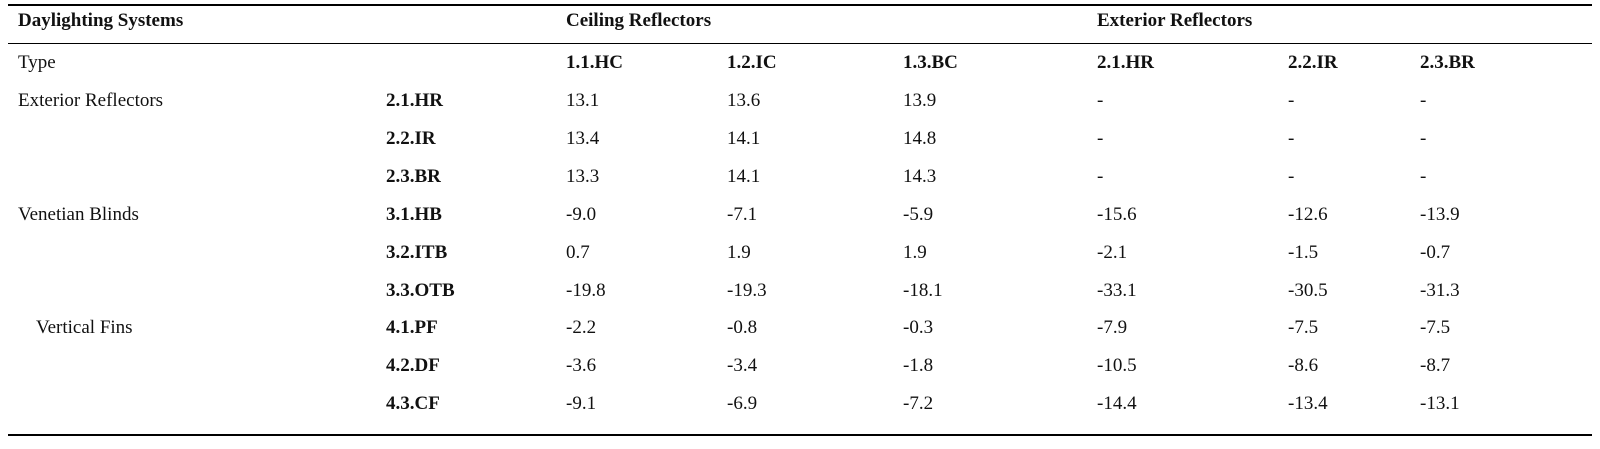 This screenshot has height=449, width=1600. I want to click on type-label: Type, so click(37, 62).